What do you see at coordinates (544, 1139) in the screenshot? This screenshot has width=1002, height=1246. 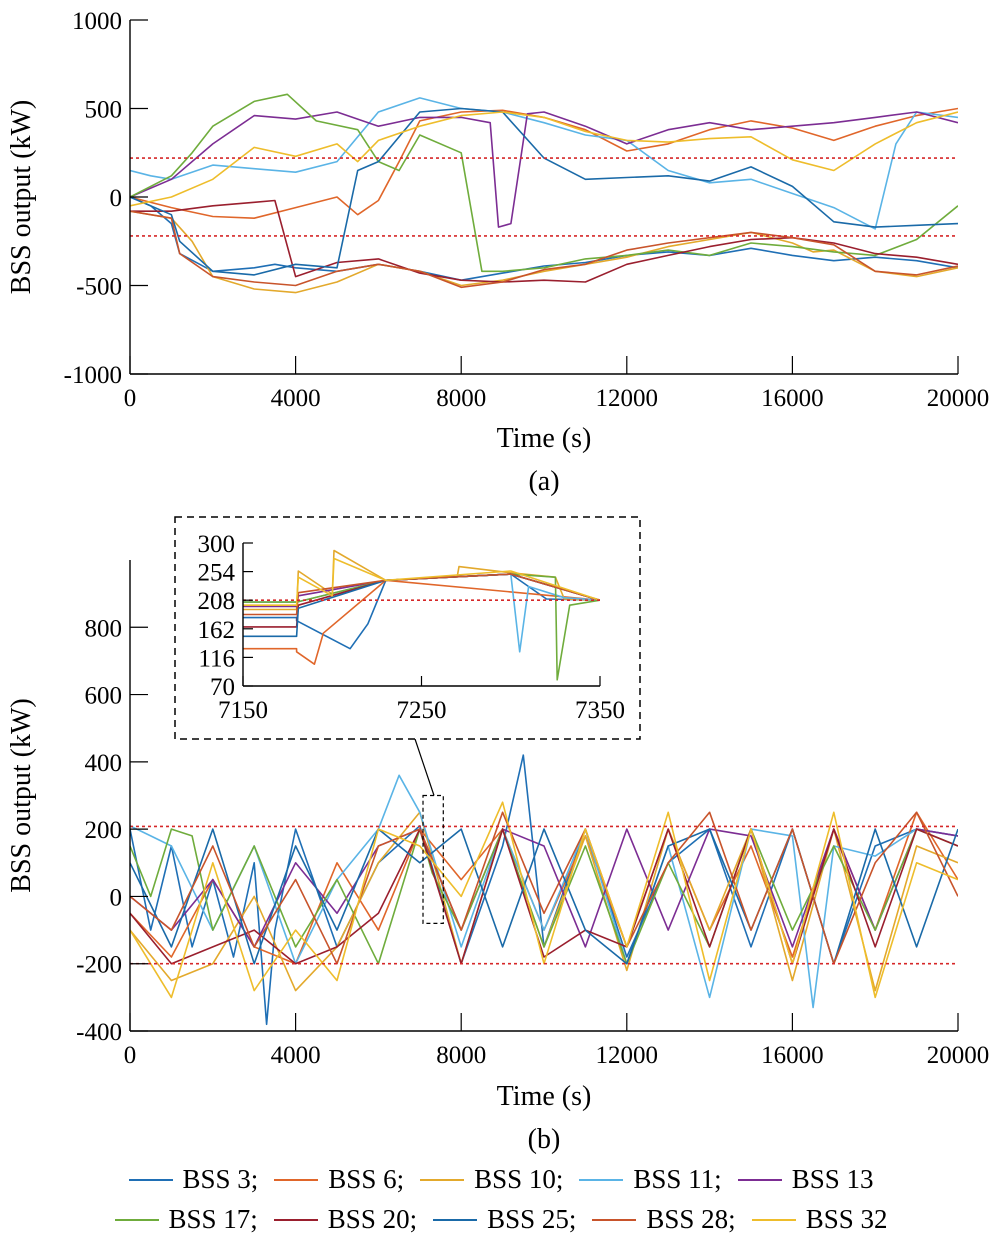 I see `subplot-caption: (b)` at bounding box center [544, 1139].